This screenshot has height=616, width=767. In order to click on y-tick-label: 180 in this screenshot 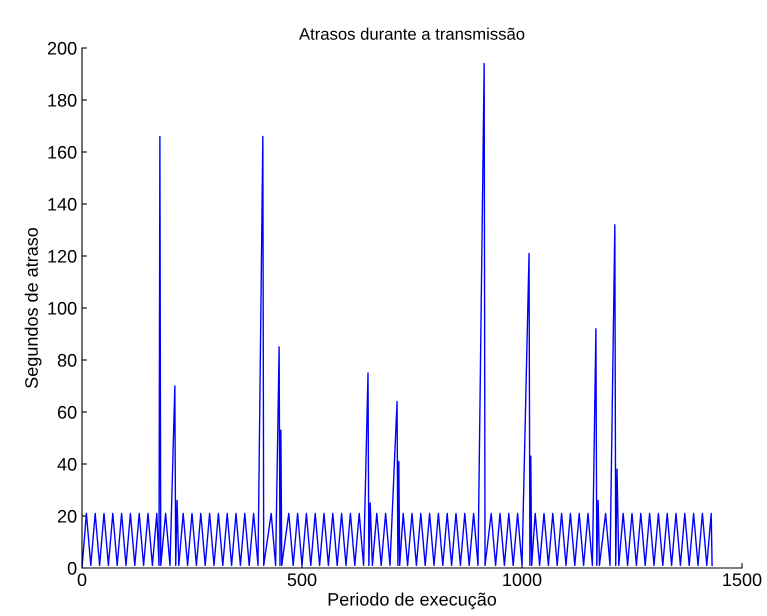, I will do `click(62, 100)`.